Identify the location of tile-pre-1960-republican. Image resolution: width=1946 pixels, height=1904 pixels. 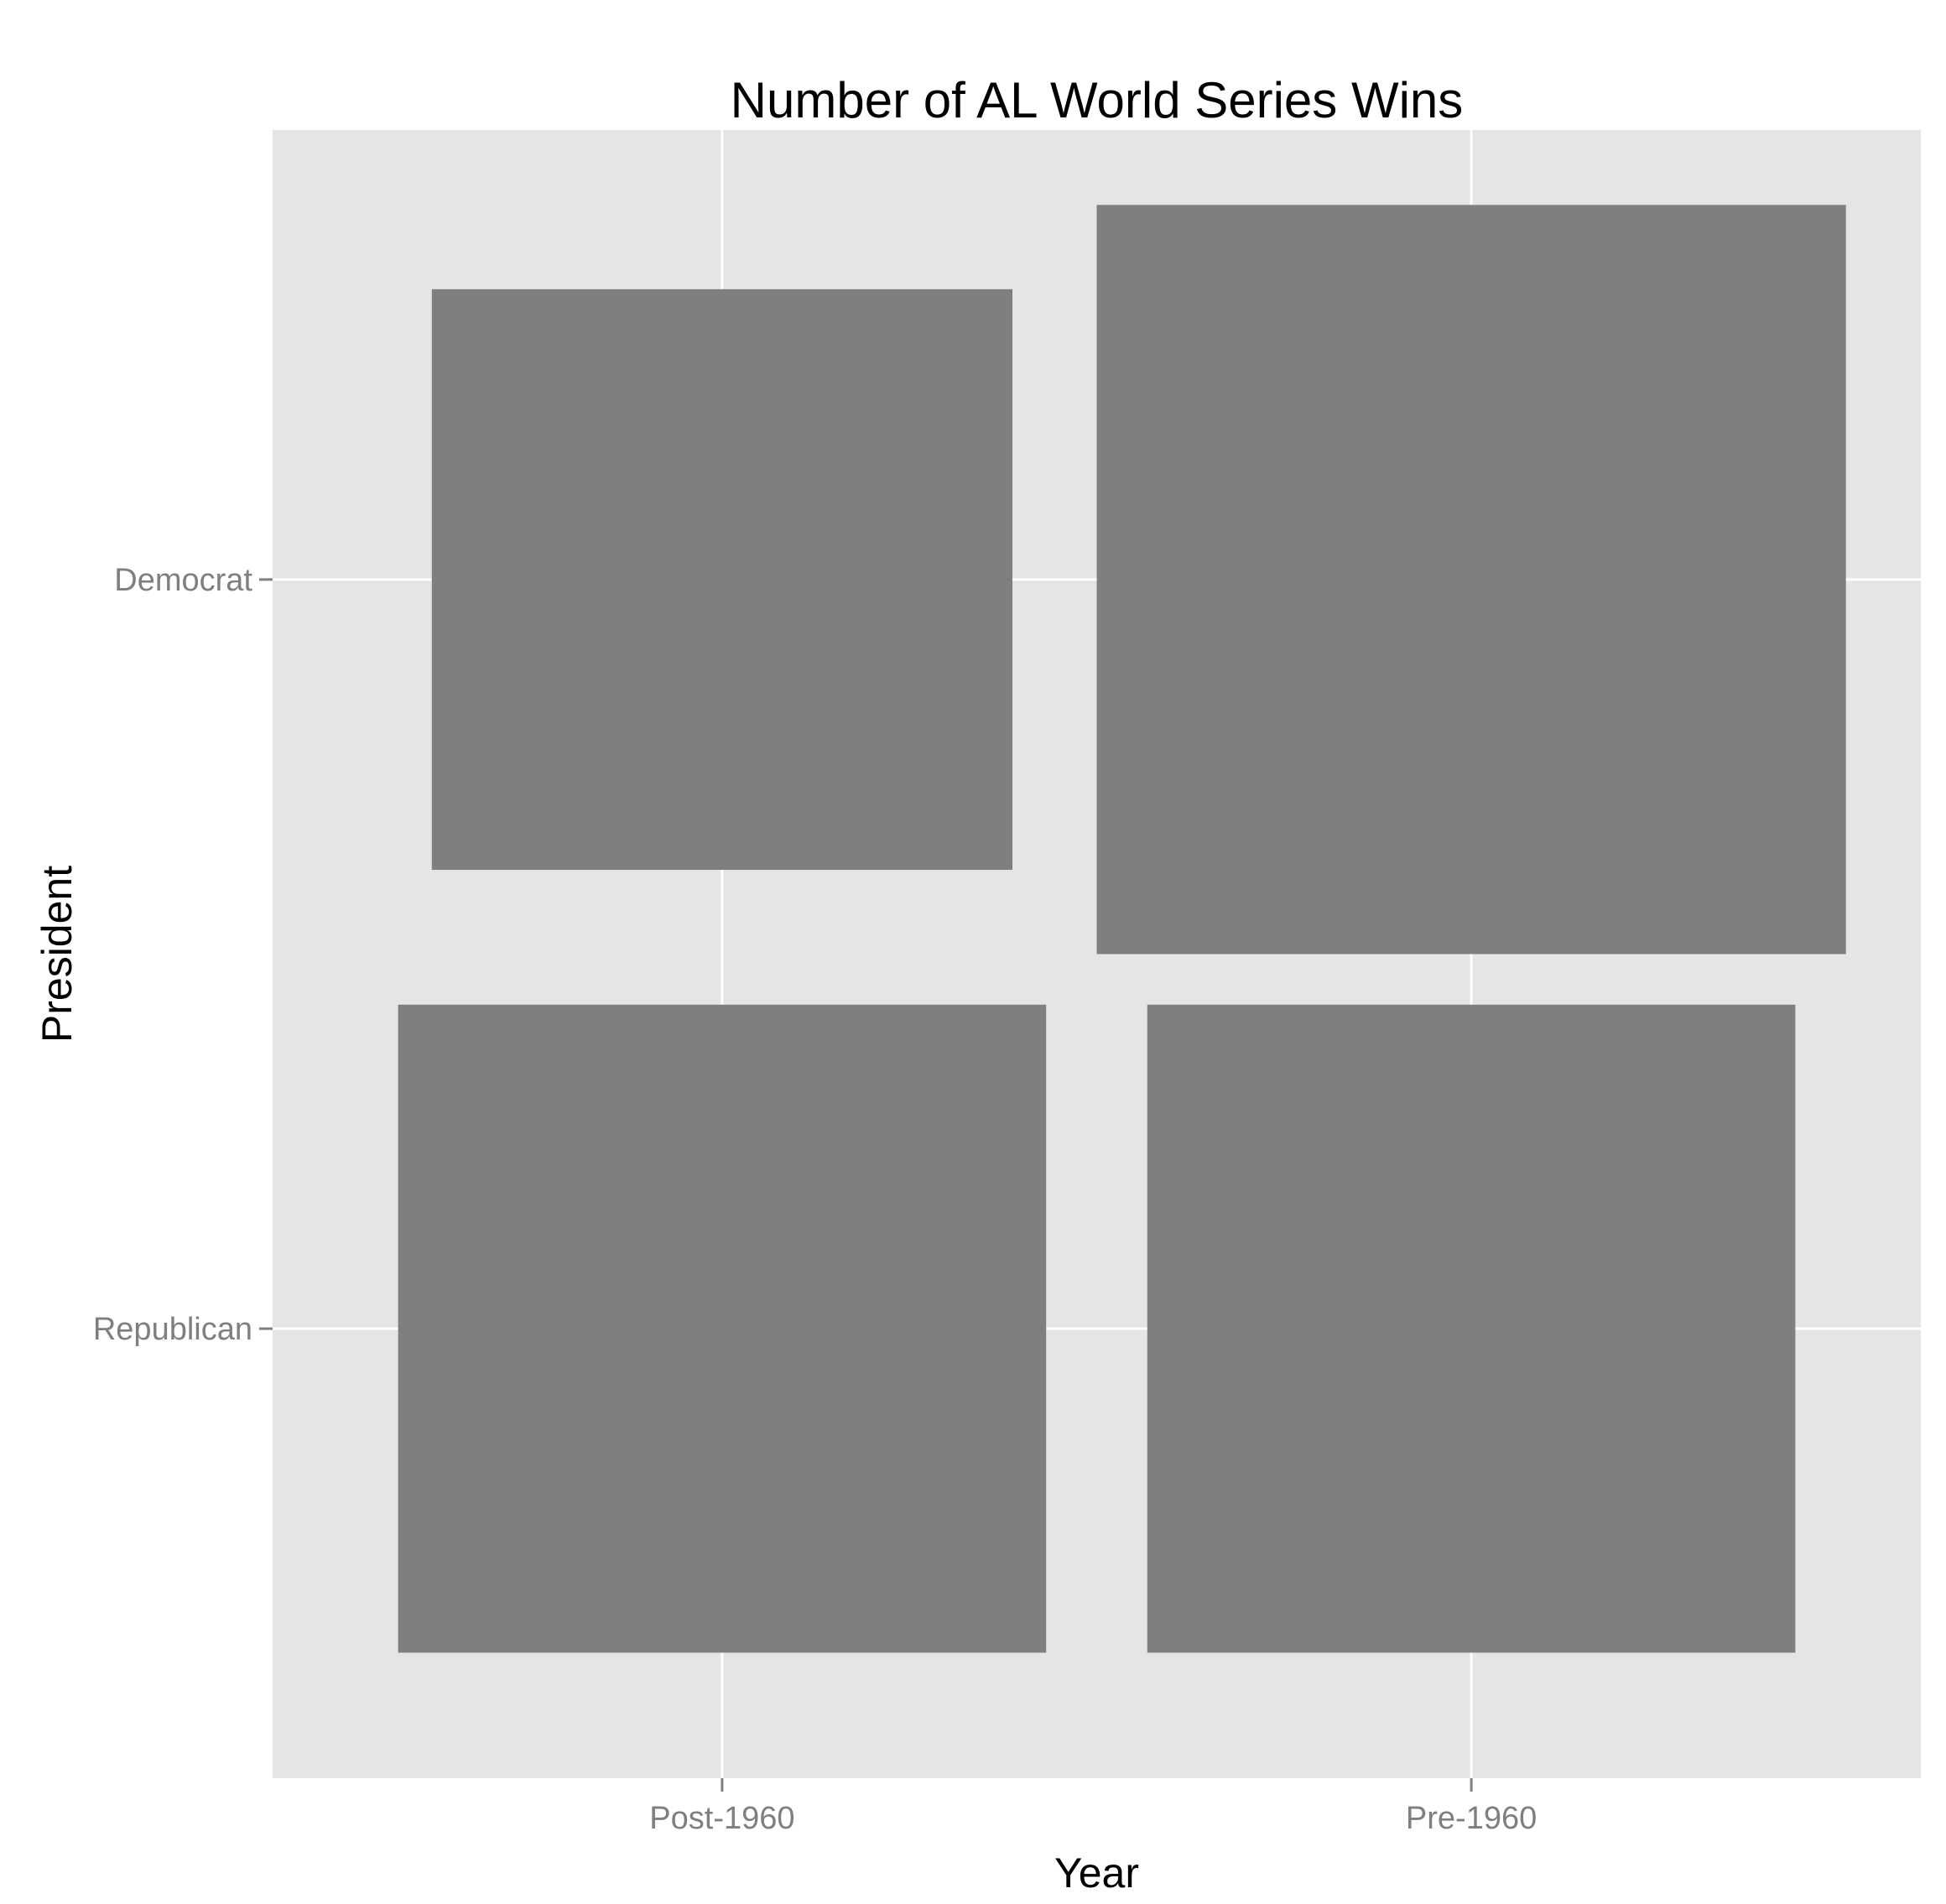
(1471, 1328).